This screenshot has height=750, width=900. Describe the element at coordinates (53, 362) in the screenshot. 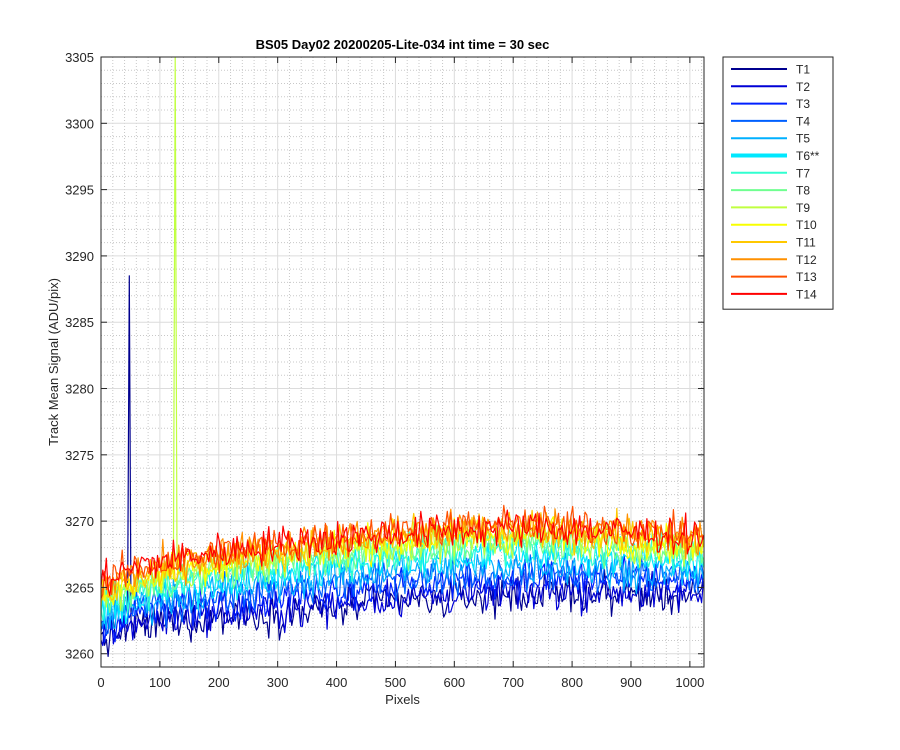

I see `y-axis-label: Track Mean Signal (ADU/pix)` at that location.